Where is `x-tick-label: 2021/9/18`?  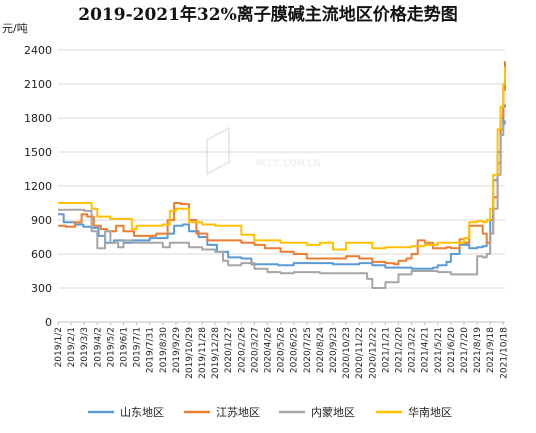
x-tick-label: 2021/9/18 is located at coordinates (491, 350).